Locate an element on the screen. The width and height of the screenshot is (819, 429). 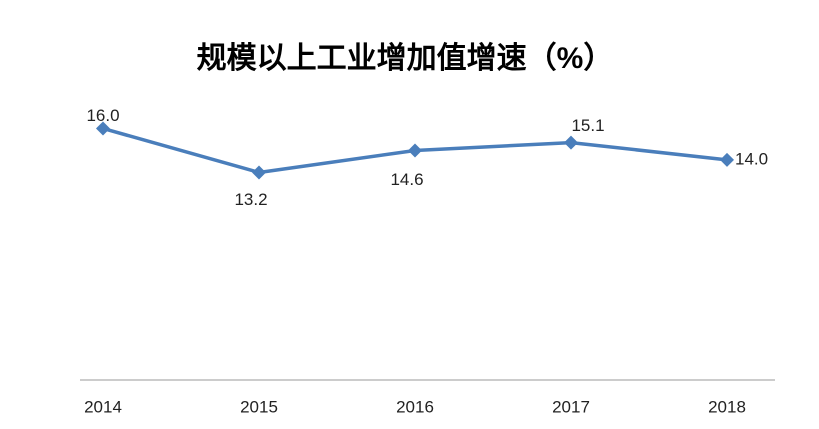
data-label: 15.1 is located at coordinates (587, 125).